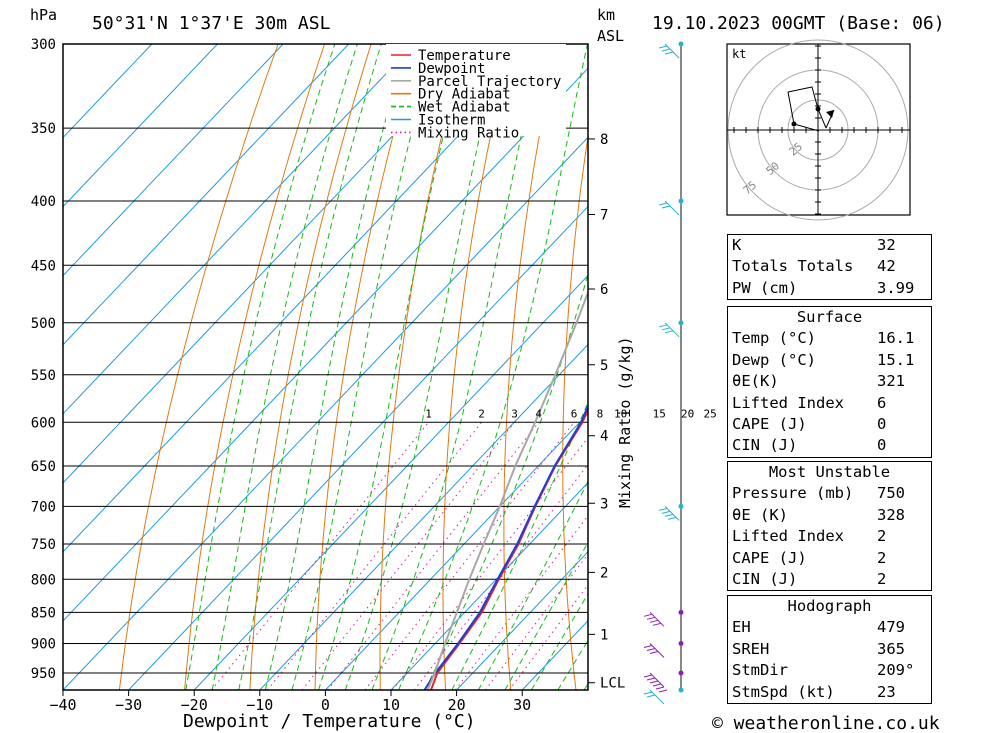  Describe the element at coordinates (902, 515) in the screenshot. I see `mu-index-value: 328` at that location.